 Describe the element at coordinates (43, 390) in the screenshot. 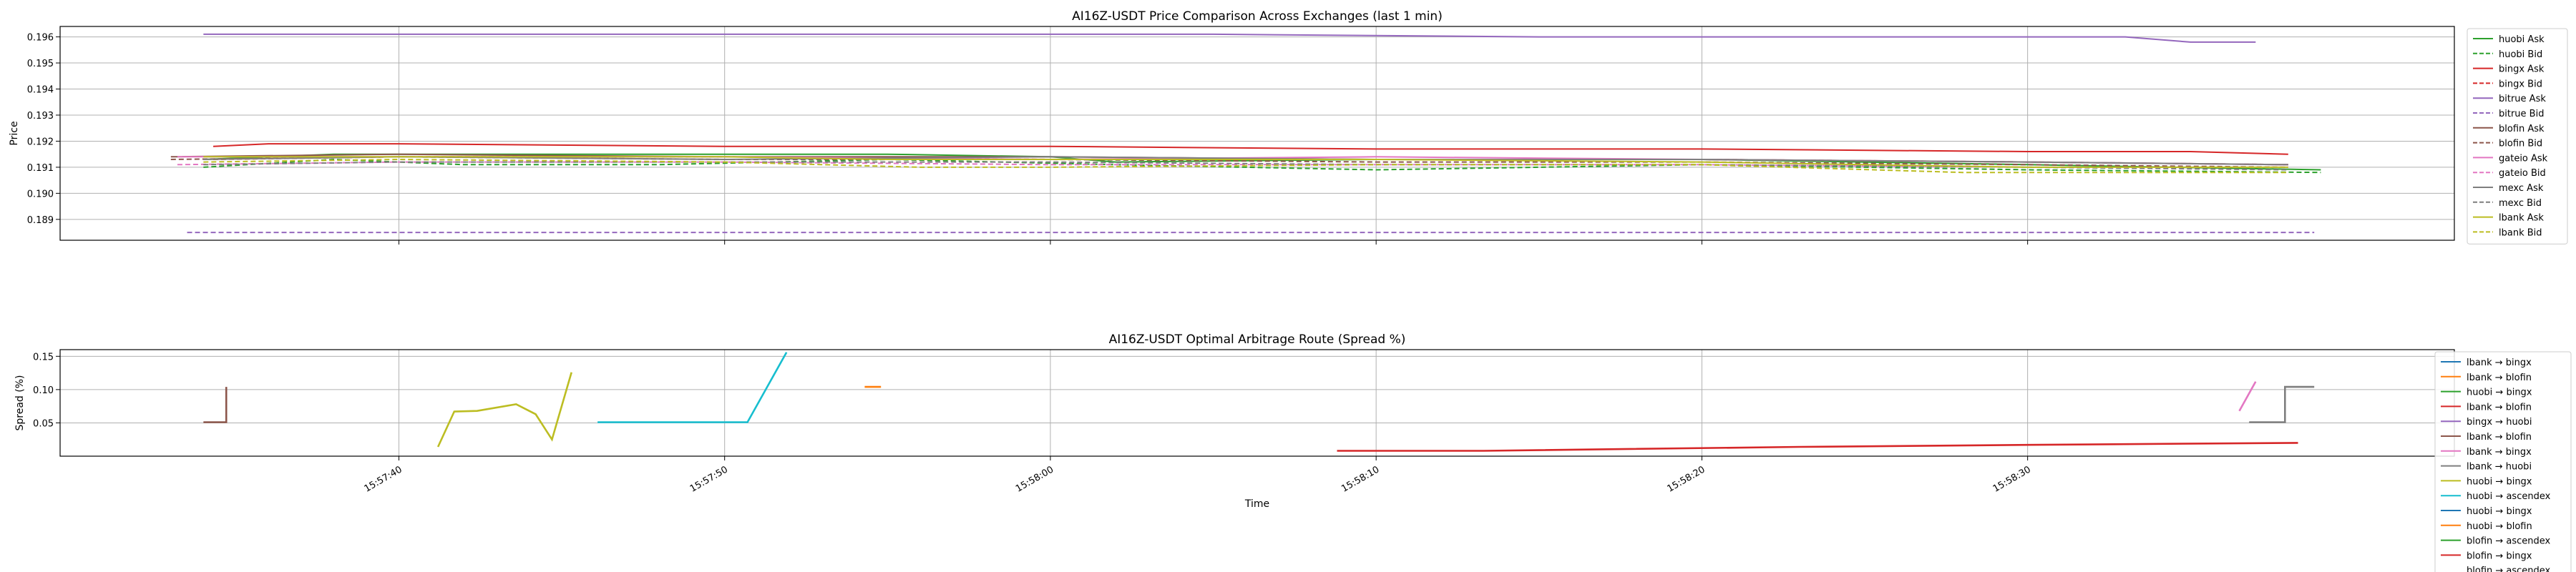

I see `y-tick-label: 0.10` at that location.